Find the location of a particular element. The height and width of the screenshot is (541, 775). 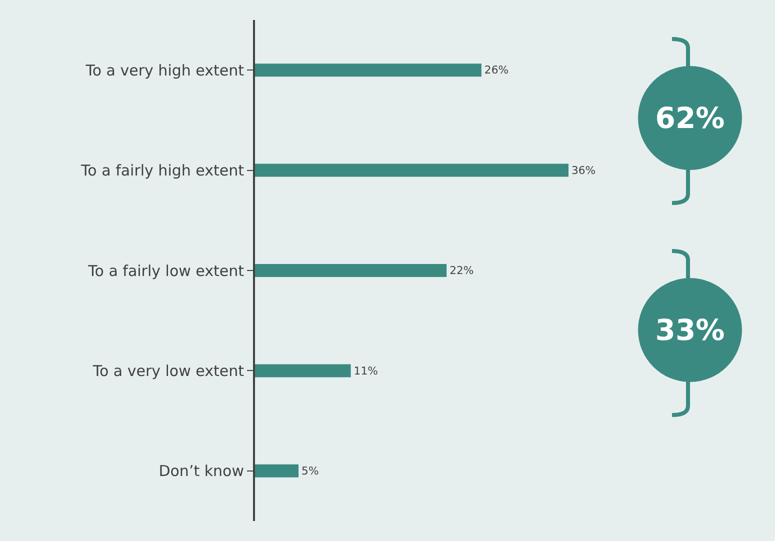

data-label: 11% is located at coordinates (366, 371).